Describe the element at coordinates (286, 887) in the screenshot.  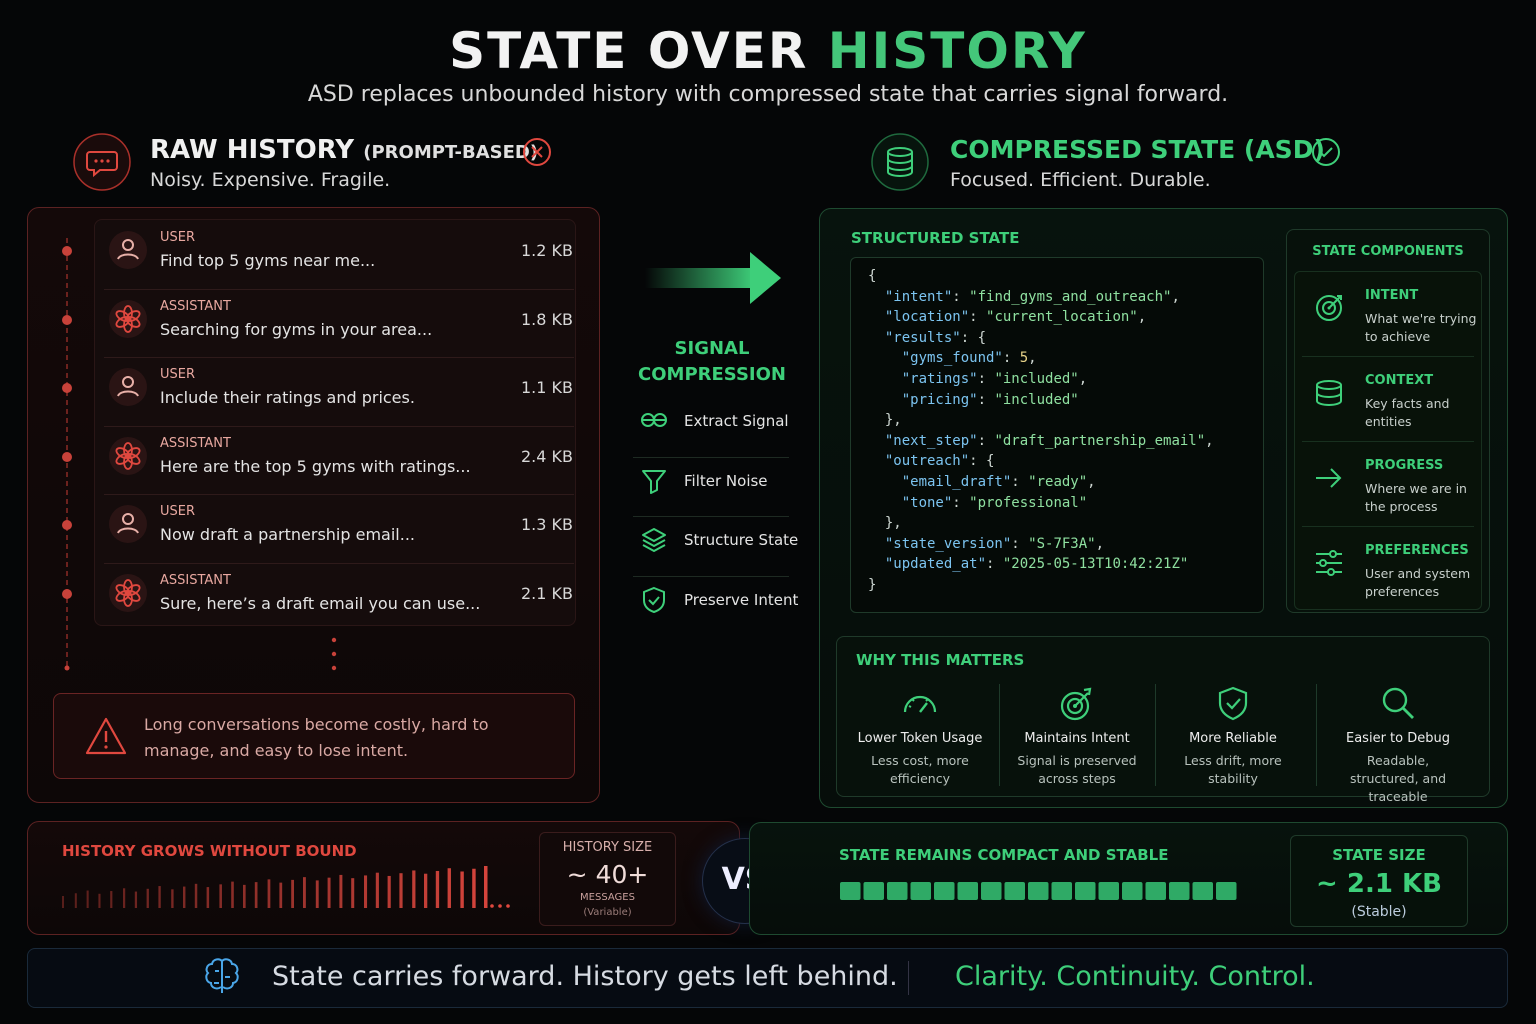
I see `history-bars` at that location.